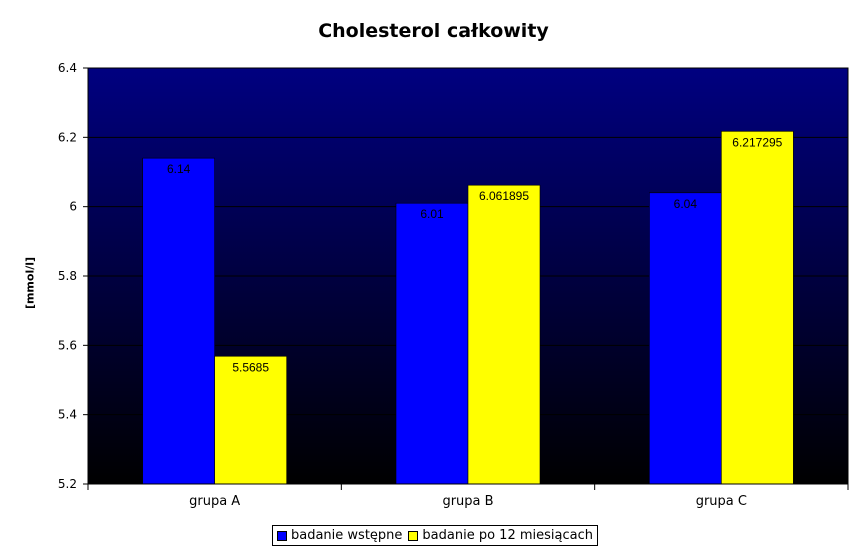 The height and width of the screenshot is (549, 867). What do you see at coordinates (250, 367) in the screenshot?
I see `bar-data-label: 5.5685` at bounding box center [250, 367].